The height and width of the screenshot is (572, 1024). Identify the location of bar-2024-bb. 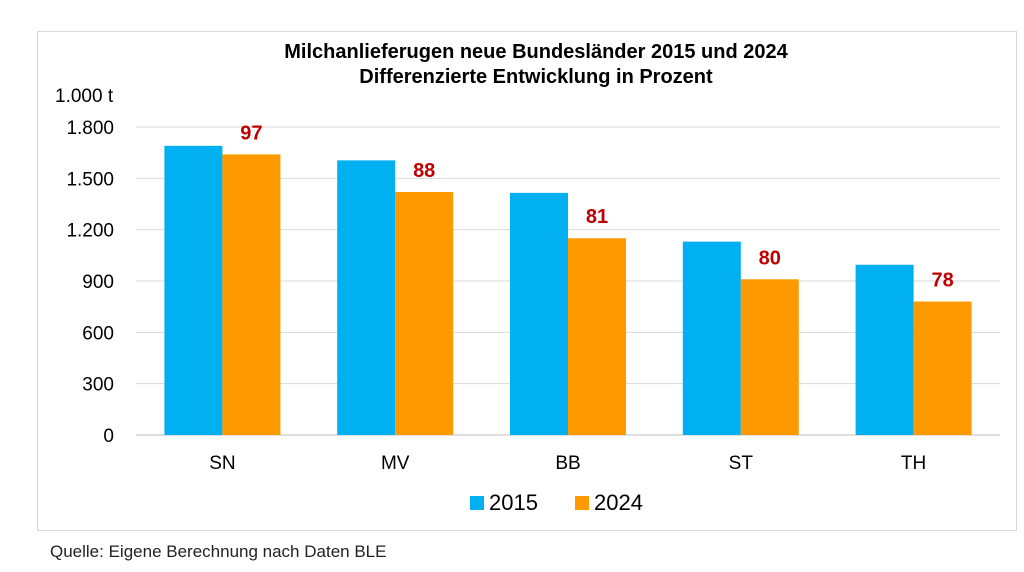
(597, 336).